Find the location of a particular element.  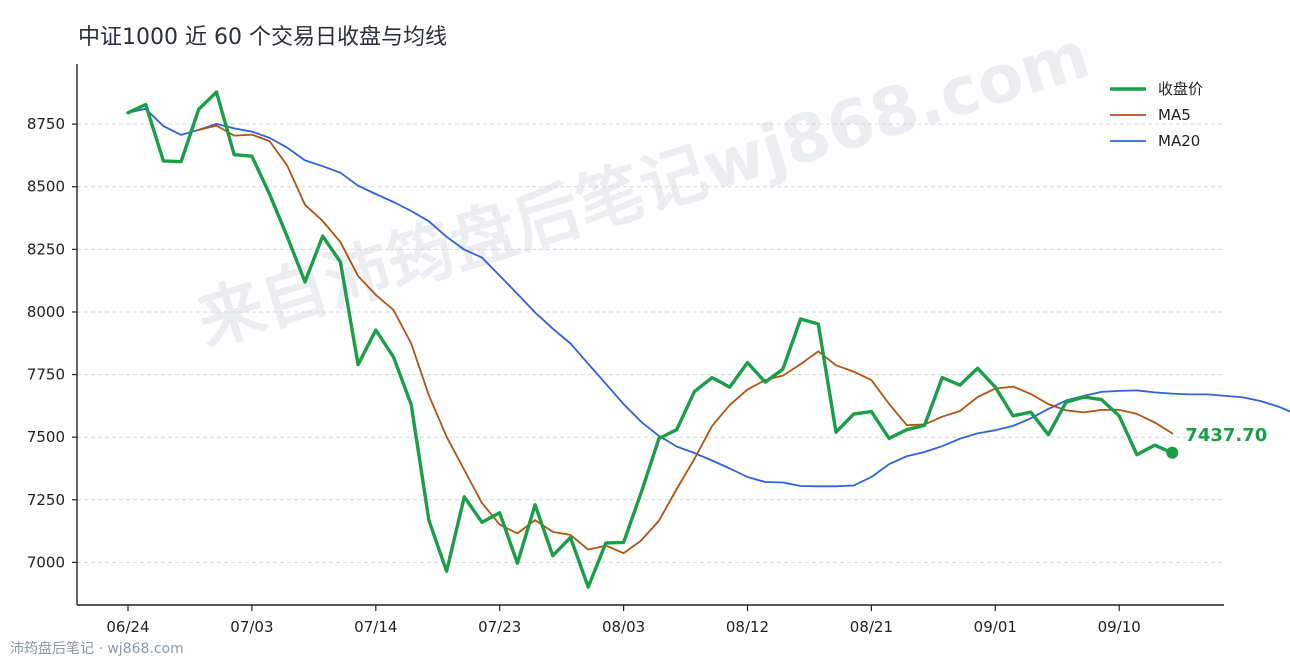

chart-title: 中证1000 近 60 个交易日收盘与均线 is located at coordinates (262, 37).